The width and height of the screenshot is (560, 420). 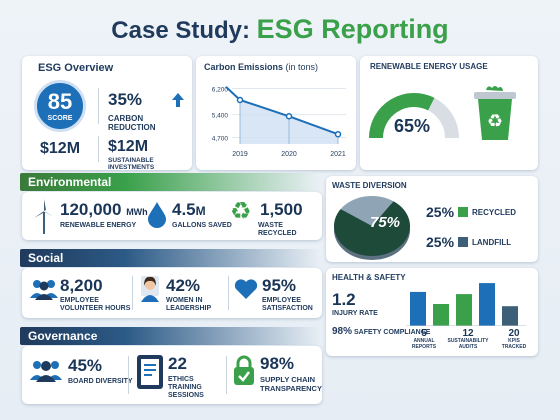 What do you see at coordinates (468, 339) in the screenshot?
I see `health-stat-1: 12 SUSTAINABILITY AUDITS` at bounding box center [468, 339].